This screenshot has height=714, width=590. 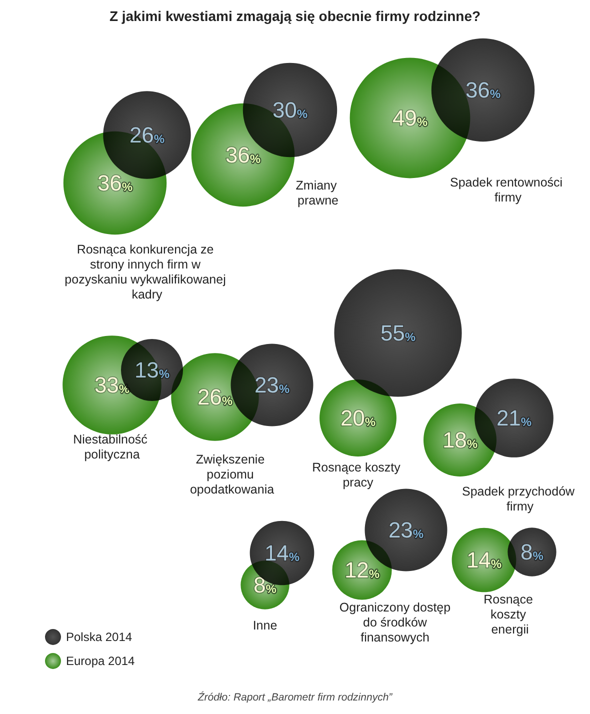 I want to click on data-label: 21%, so click(x=514, y=418).